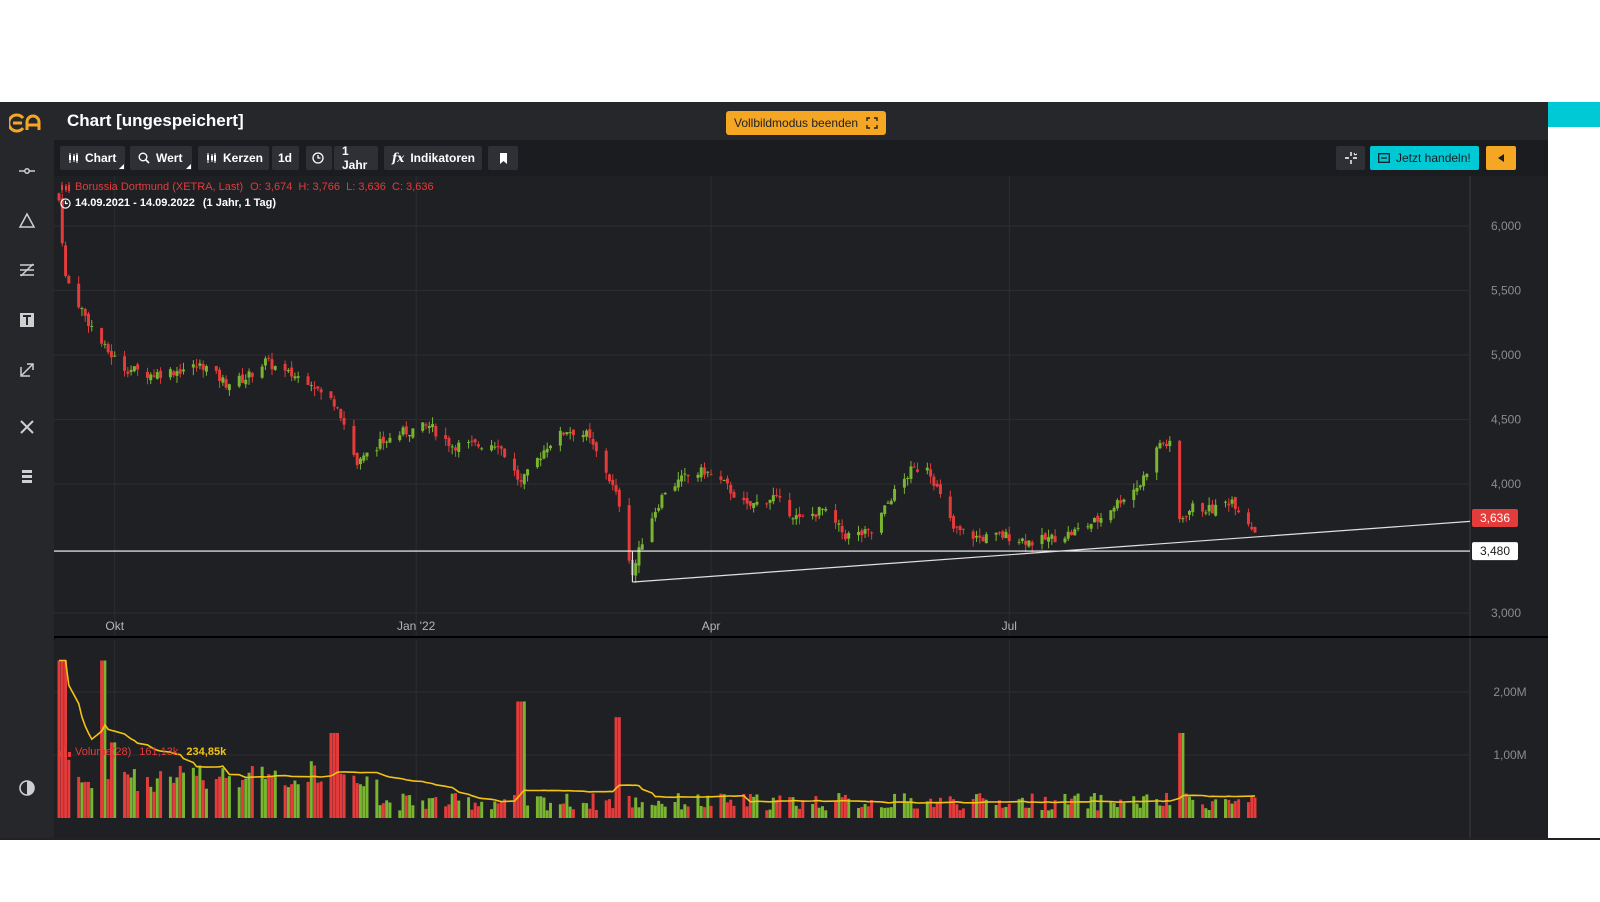 This screenshot has height=902, width=1600. I want to click on indicators-button: fx Indikatoren, so click(433, 158).